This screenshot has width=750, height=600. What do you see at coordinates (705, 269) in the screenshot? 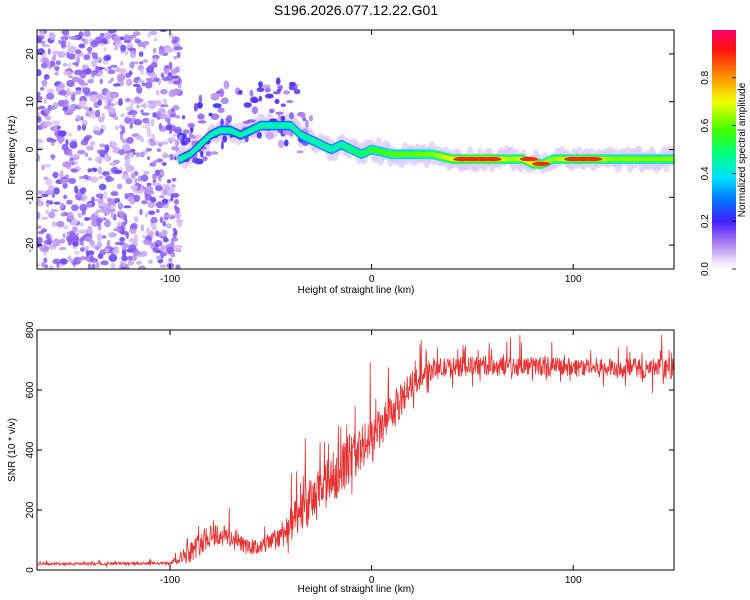
I see `colorbar-tick-label: 0.0` at bounding box center [705, 269].